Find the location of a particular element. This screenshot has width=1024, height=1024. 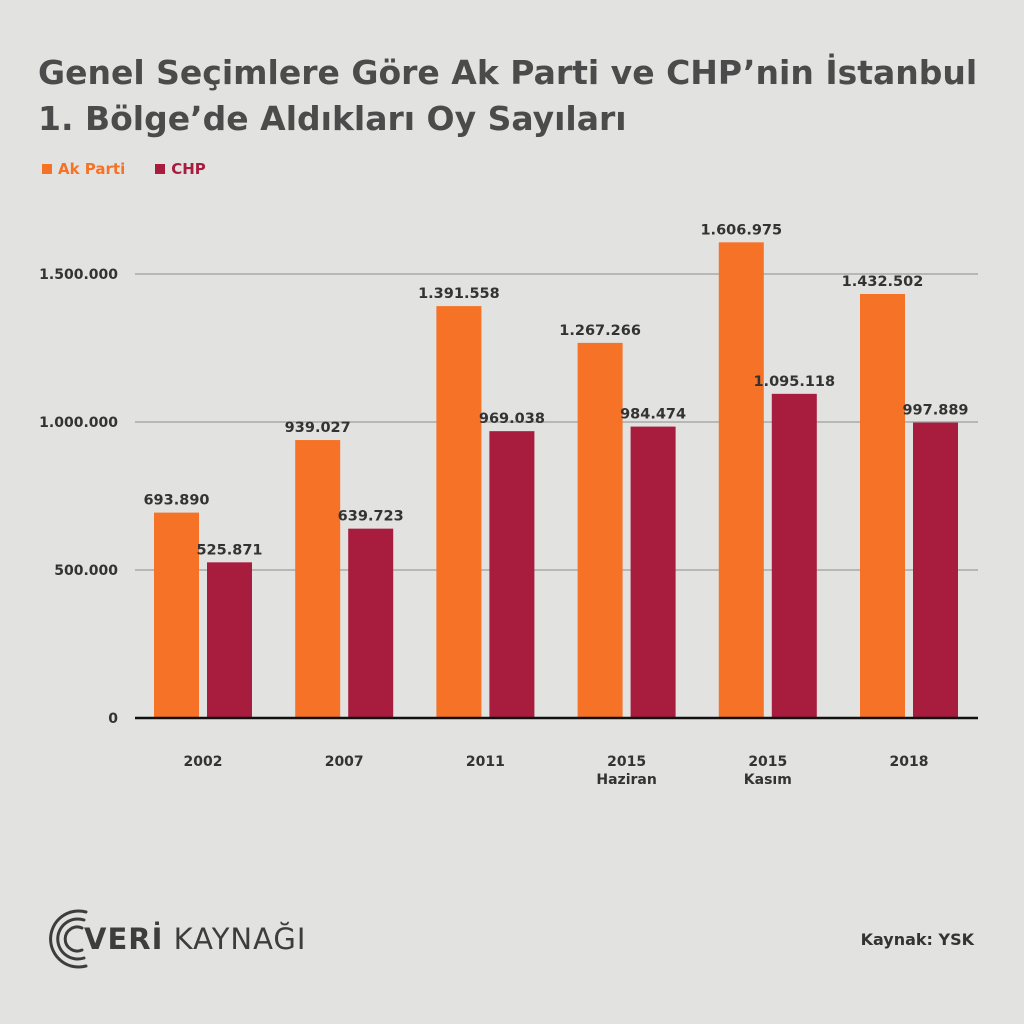

data-label: 984.474 is located at coordinates (653, 415).